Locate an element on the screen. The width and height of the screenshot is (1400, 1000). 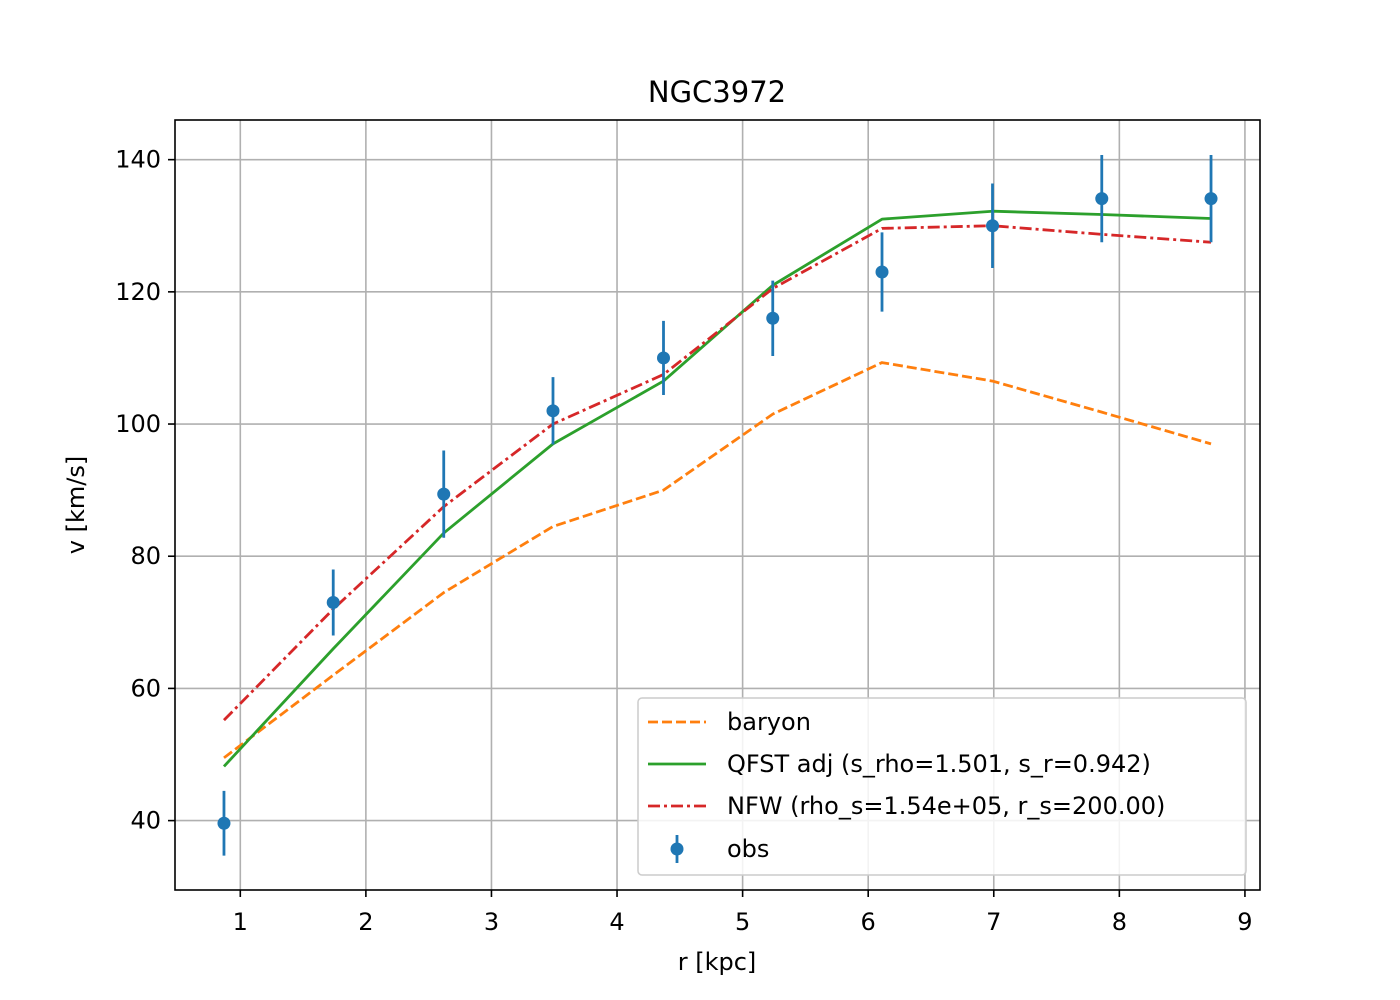
y-axis-label: v [km/s] is located at coordinates (76, 505).